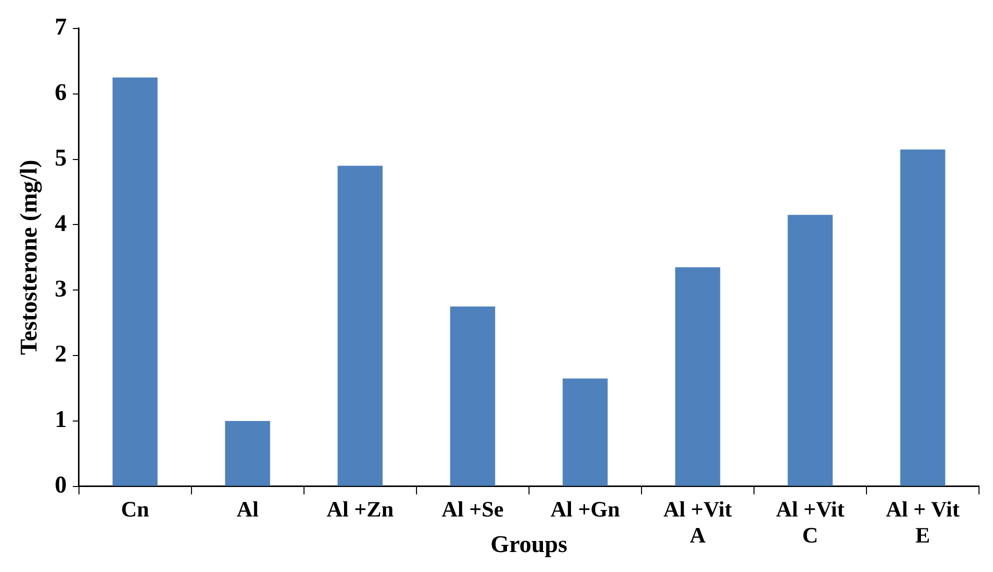 This screenshot has width=993, height=572. Describe the element at coordinates (360, 509) in the screenshot. I see `x-tick-label: Al +Zn` at that location.